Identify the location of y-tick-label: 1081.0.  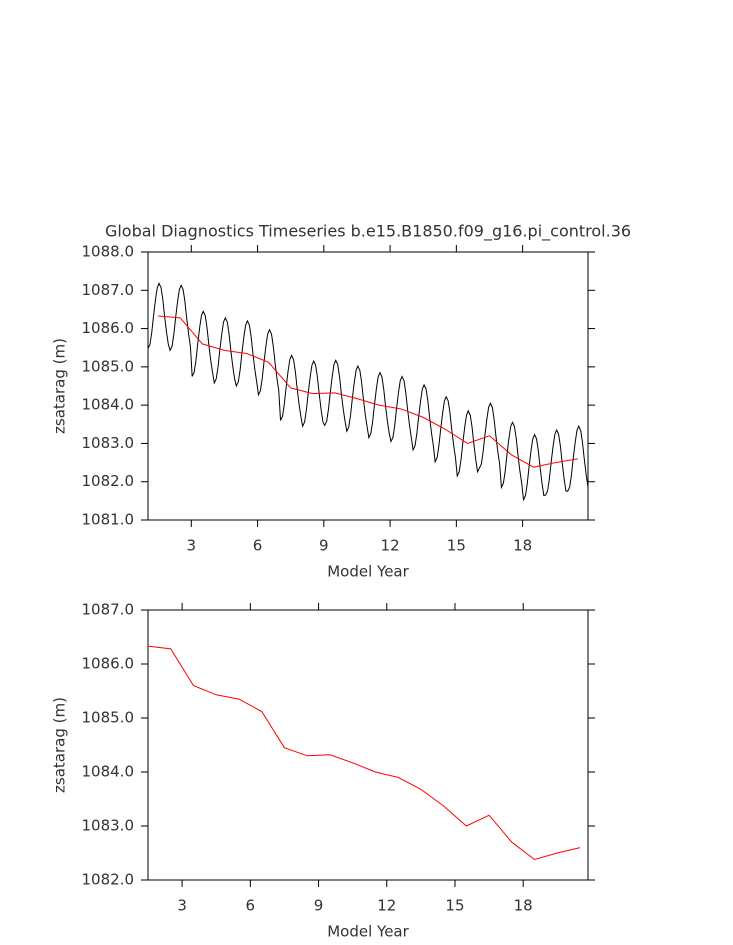
(108, 520).